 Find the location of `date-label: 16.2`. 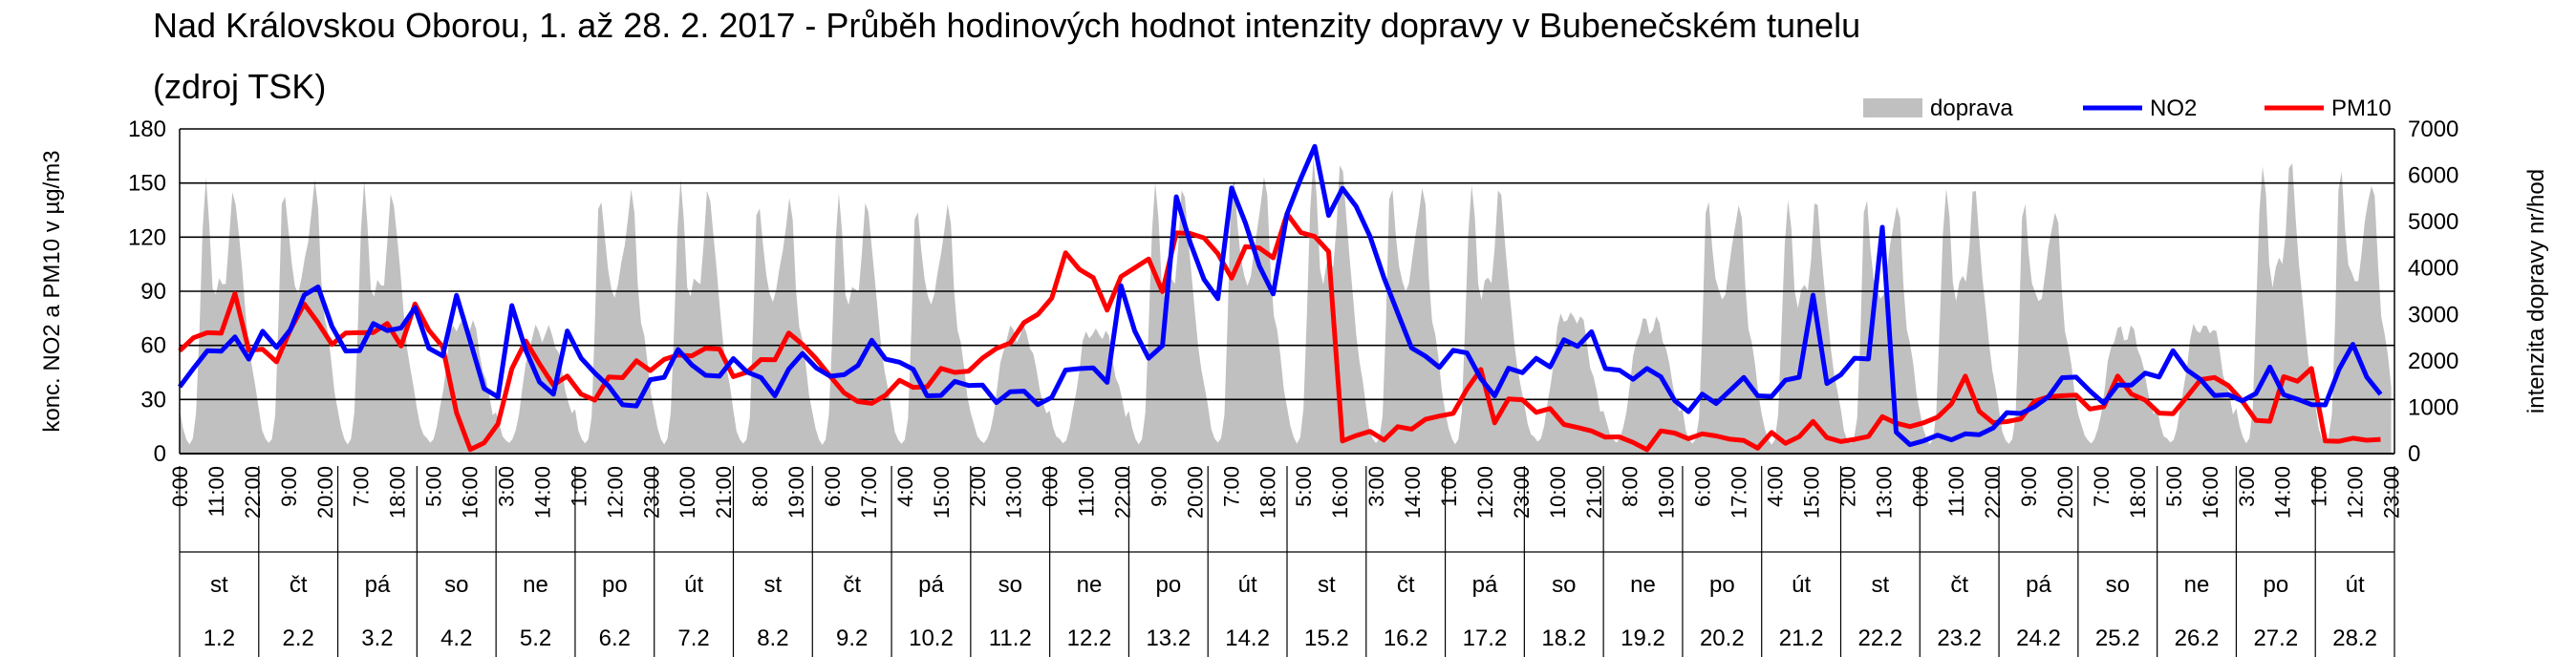

date-label: 16.2 is located at coordinates (1406, 638).